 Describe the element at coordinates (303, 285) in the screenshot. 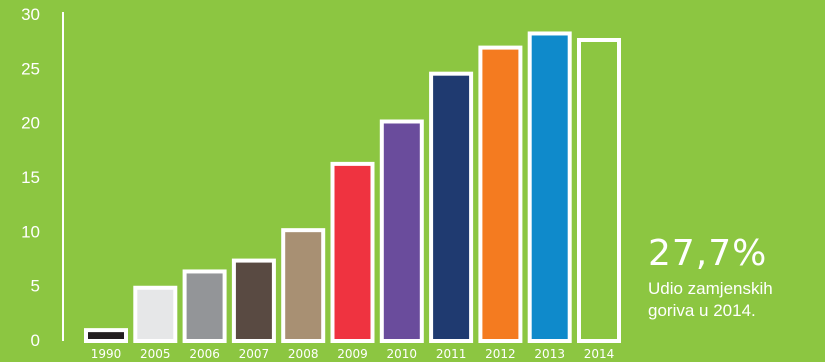

I see `bar-2008` at that location.